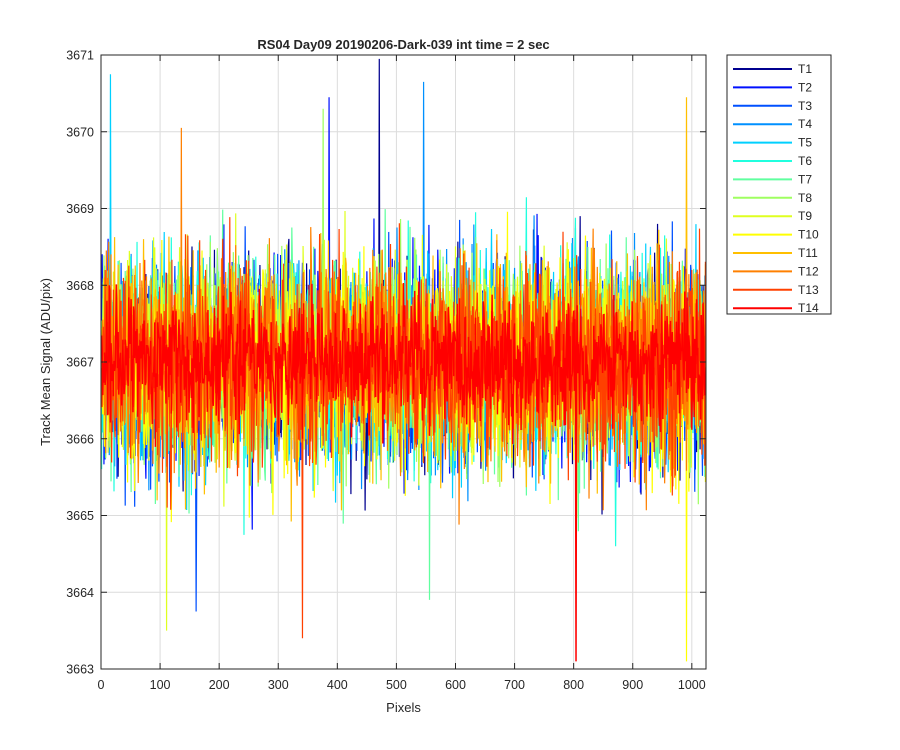  What do you see at coordinates (396, 685) in the screenshot?
I see `x-tick-label: 500` at bounding box center [396, 685].